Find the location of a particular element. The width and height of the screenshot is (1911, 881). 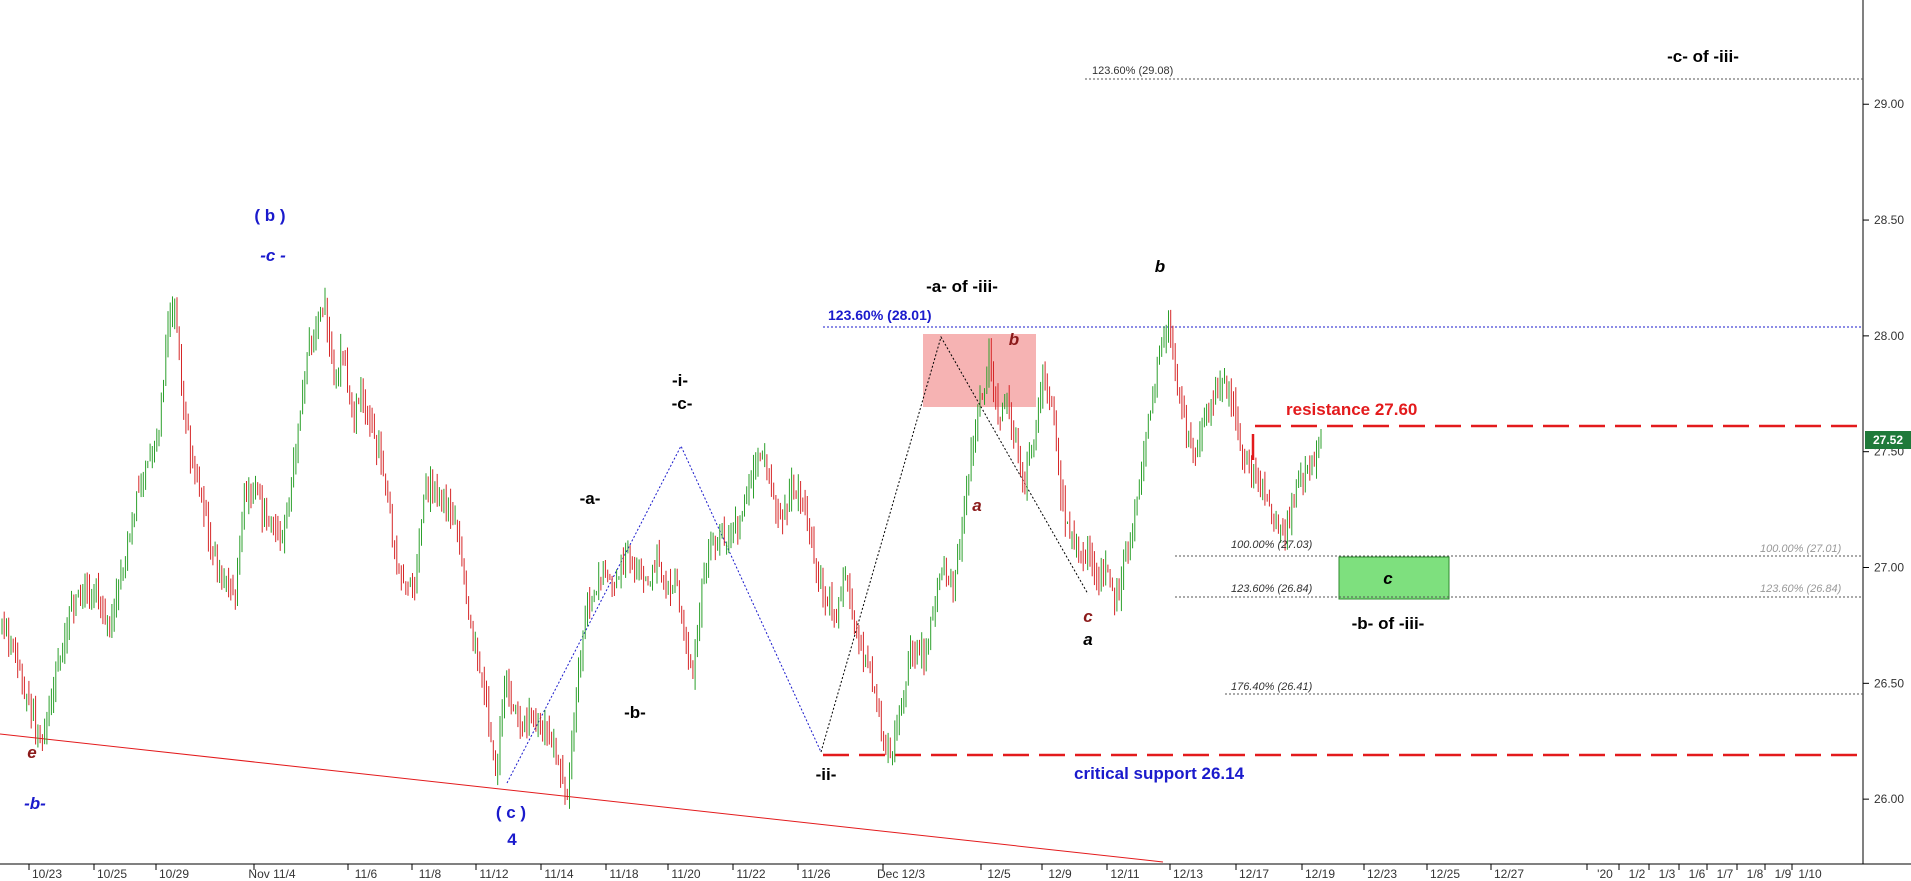

y-tick-label: 29.00 is located at coordinates (1889, 104).